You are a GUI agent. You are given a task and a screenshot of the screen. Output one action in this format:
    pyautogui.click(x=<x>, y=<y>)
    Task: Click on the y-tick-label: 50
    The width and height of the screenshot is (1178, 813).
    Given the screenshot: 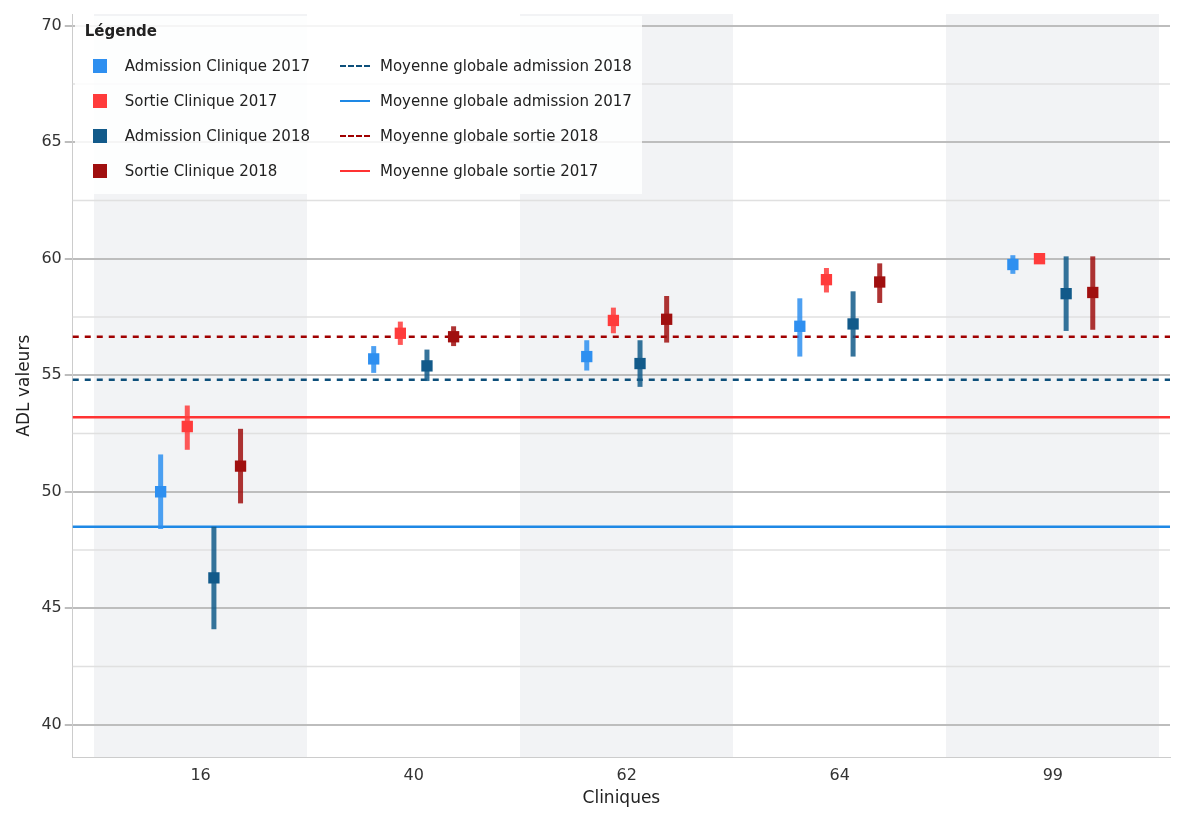 What is the action you would take?
    pyautogui.click(x=51, y=490)
    